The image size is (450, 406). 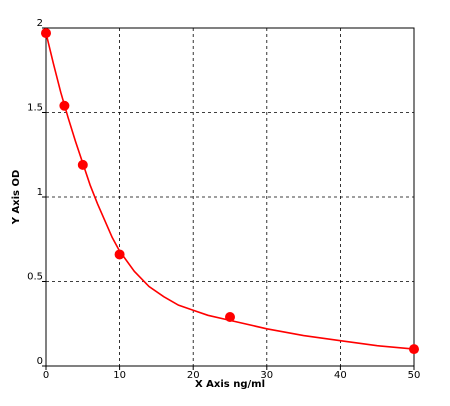 What do you see at coordinates (266, 375) in the screenshot?
I see `x-tick-label: 30` at bounding box center [266, 375].